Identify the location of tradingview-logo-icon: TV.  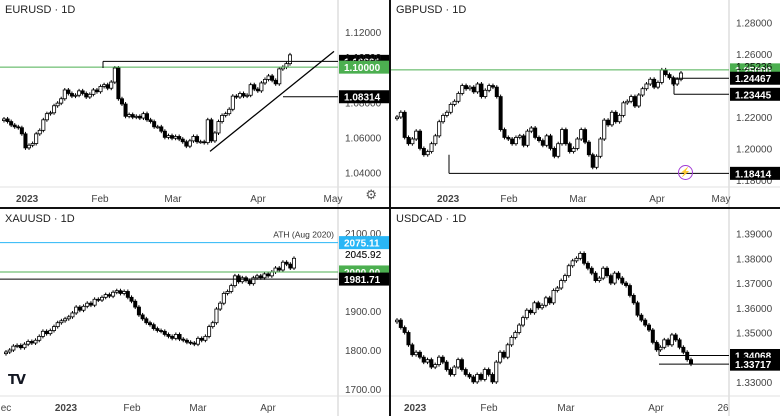
(17, 380).